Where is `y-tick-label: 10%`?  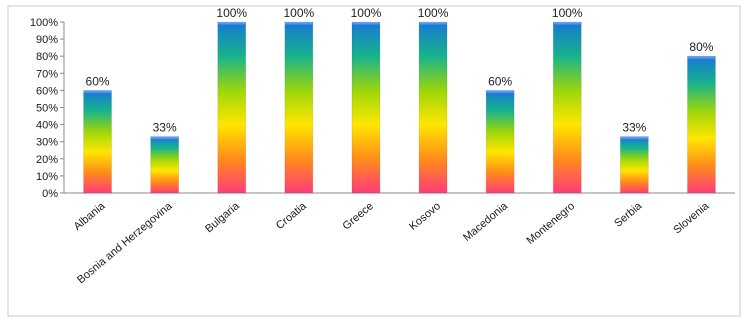 y-tick-label: 10% is located at coordinates (47, 177).